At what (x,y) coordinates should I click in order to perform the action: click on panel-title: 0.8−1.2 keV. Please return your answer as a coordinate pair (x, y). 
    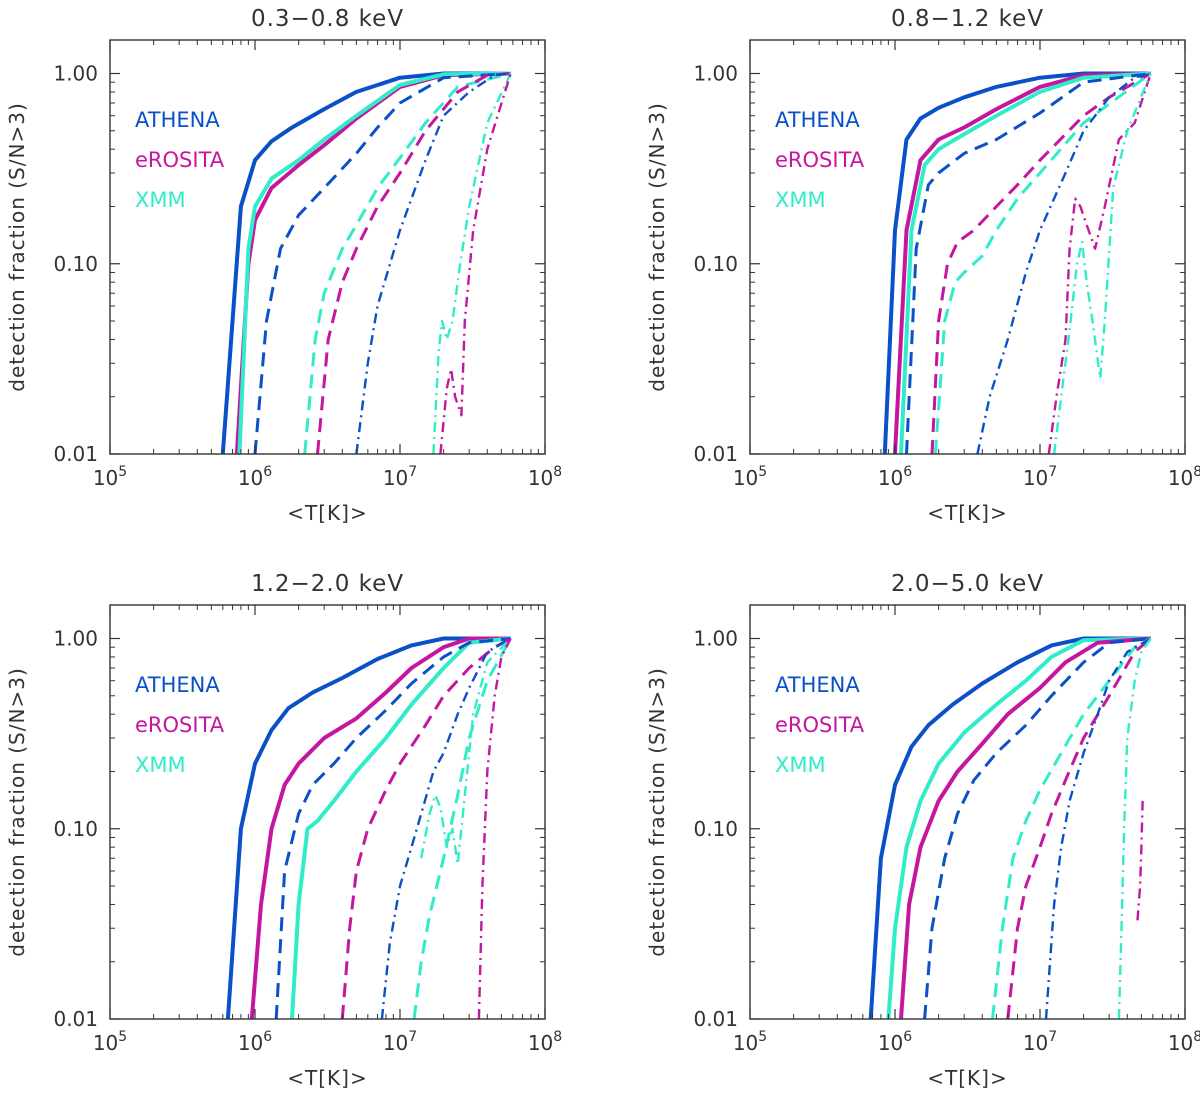
    Looking at the image, I should click on (967, 19).